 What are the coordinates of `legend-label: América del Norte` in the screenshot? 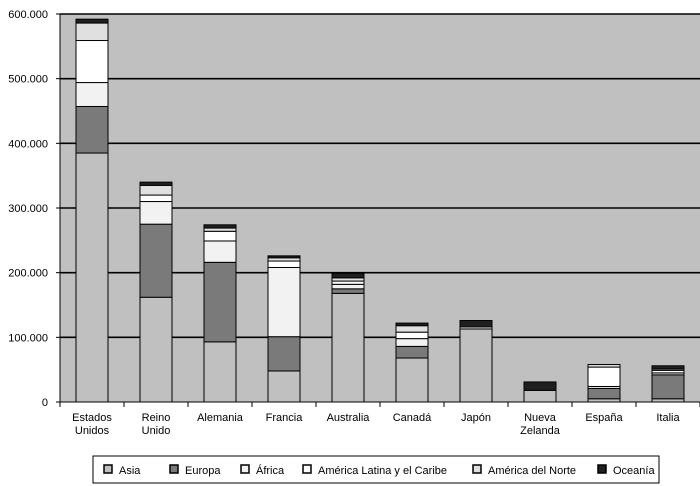 It's located at (532, 471).